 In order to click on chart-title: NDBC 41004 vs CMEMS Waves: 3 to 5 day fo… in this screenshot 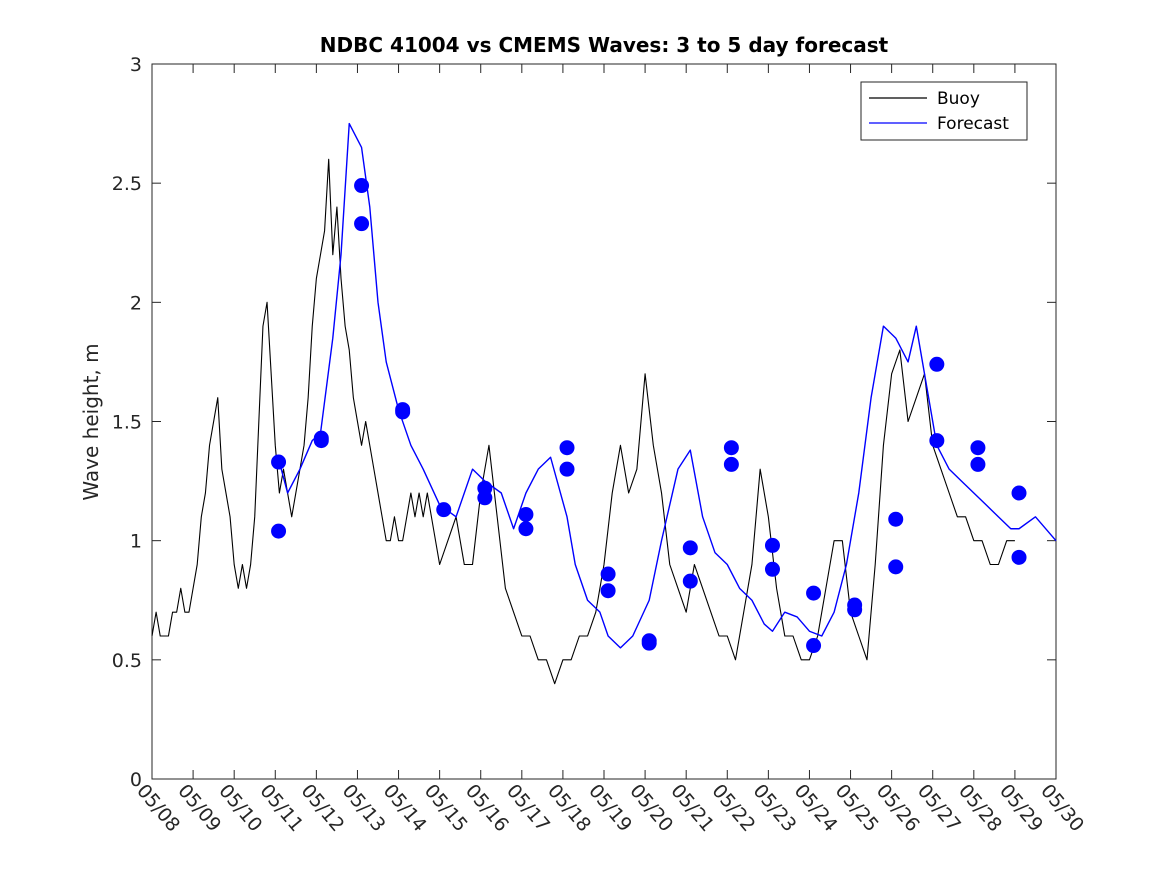, I will do `click(604, 45)`.